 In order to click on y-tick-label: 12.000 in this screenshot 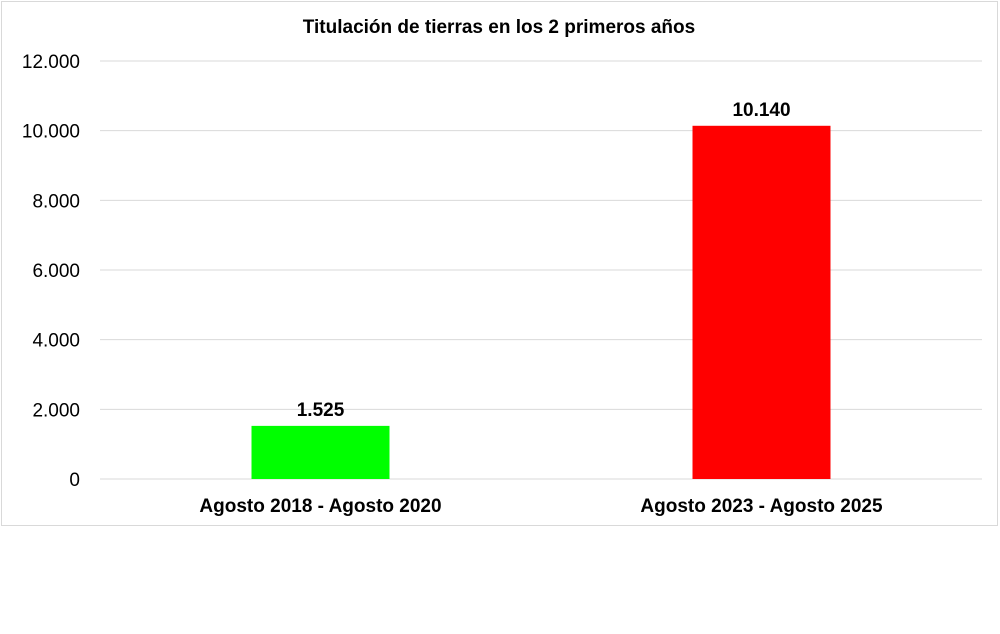, I will do `click(51, 62)`.